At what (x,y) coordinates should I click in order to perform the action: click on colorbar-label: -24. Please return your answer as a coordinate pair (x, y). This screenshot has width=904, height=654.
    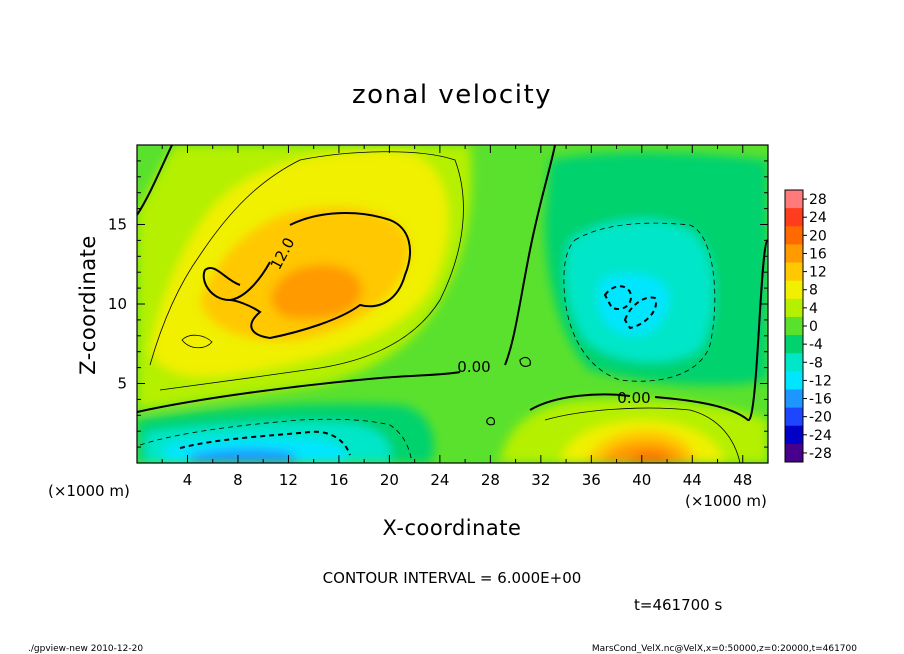
    Looking at the image, I should click on (820, 436).